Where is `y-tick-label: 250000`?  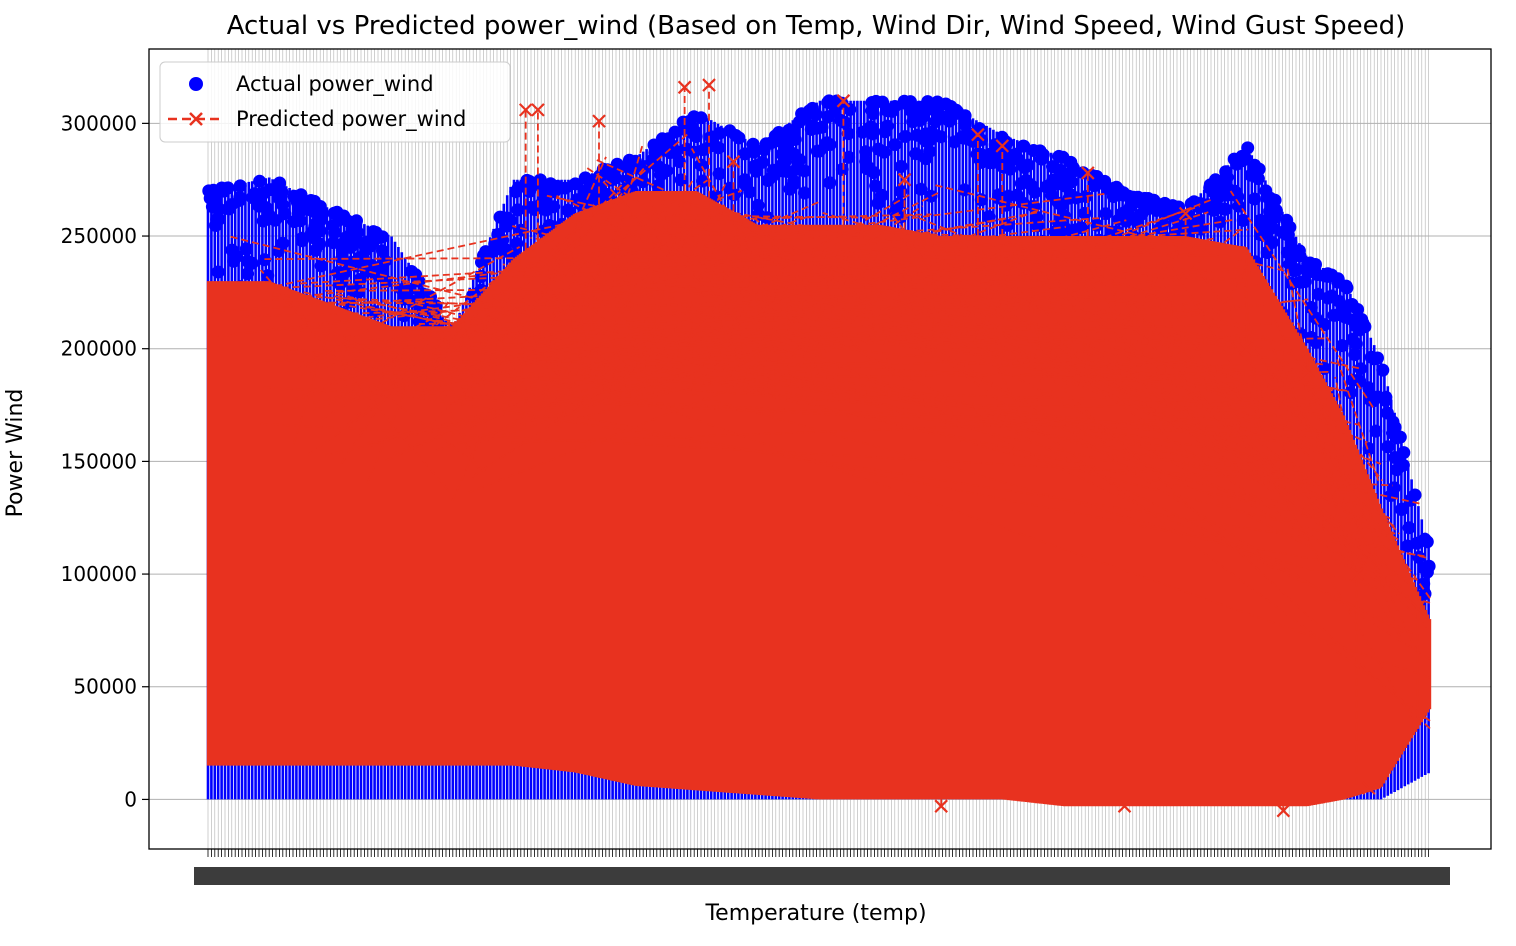 y-tick-label: 250000 is located at coordinates (99, 236).